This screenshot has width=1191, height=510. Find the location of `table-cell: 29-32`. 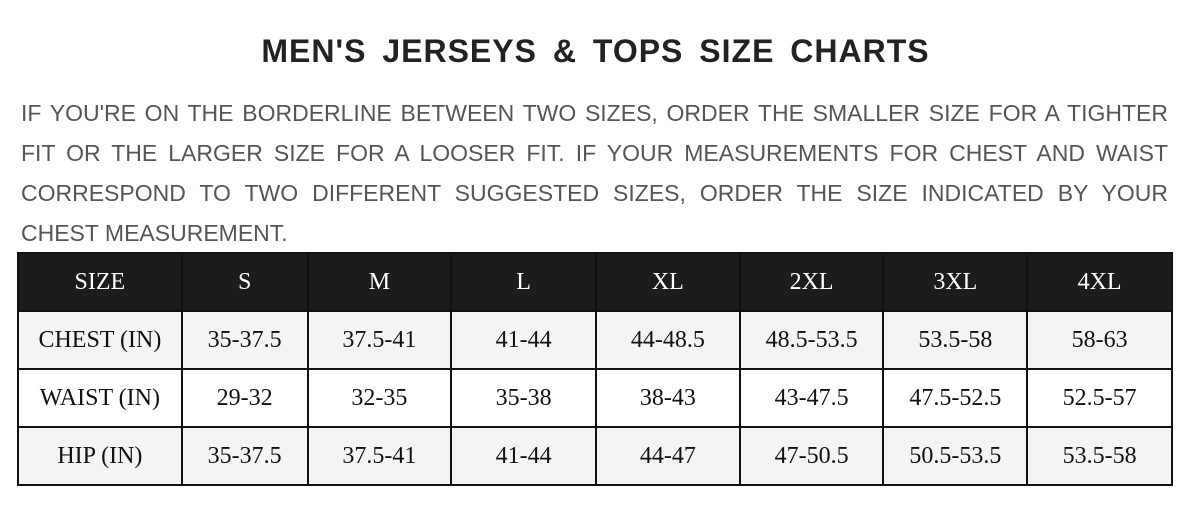

table-cell: 29-32 is located at coordinates (244, 398).